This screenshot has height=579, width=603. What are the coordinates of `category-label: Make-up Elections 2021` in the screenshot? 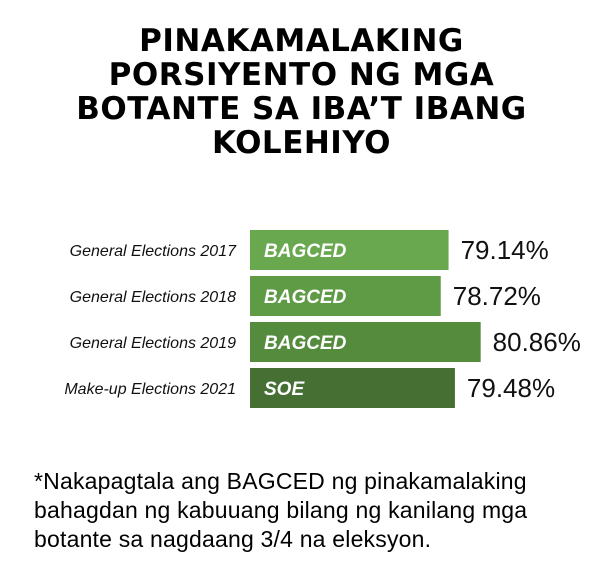 It's located at (150, 389).